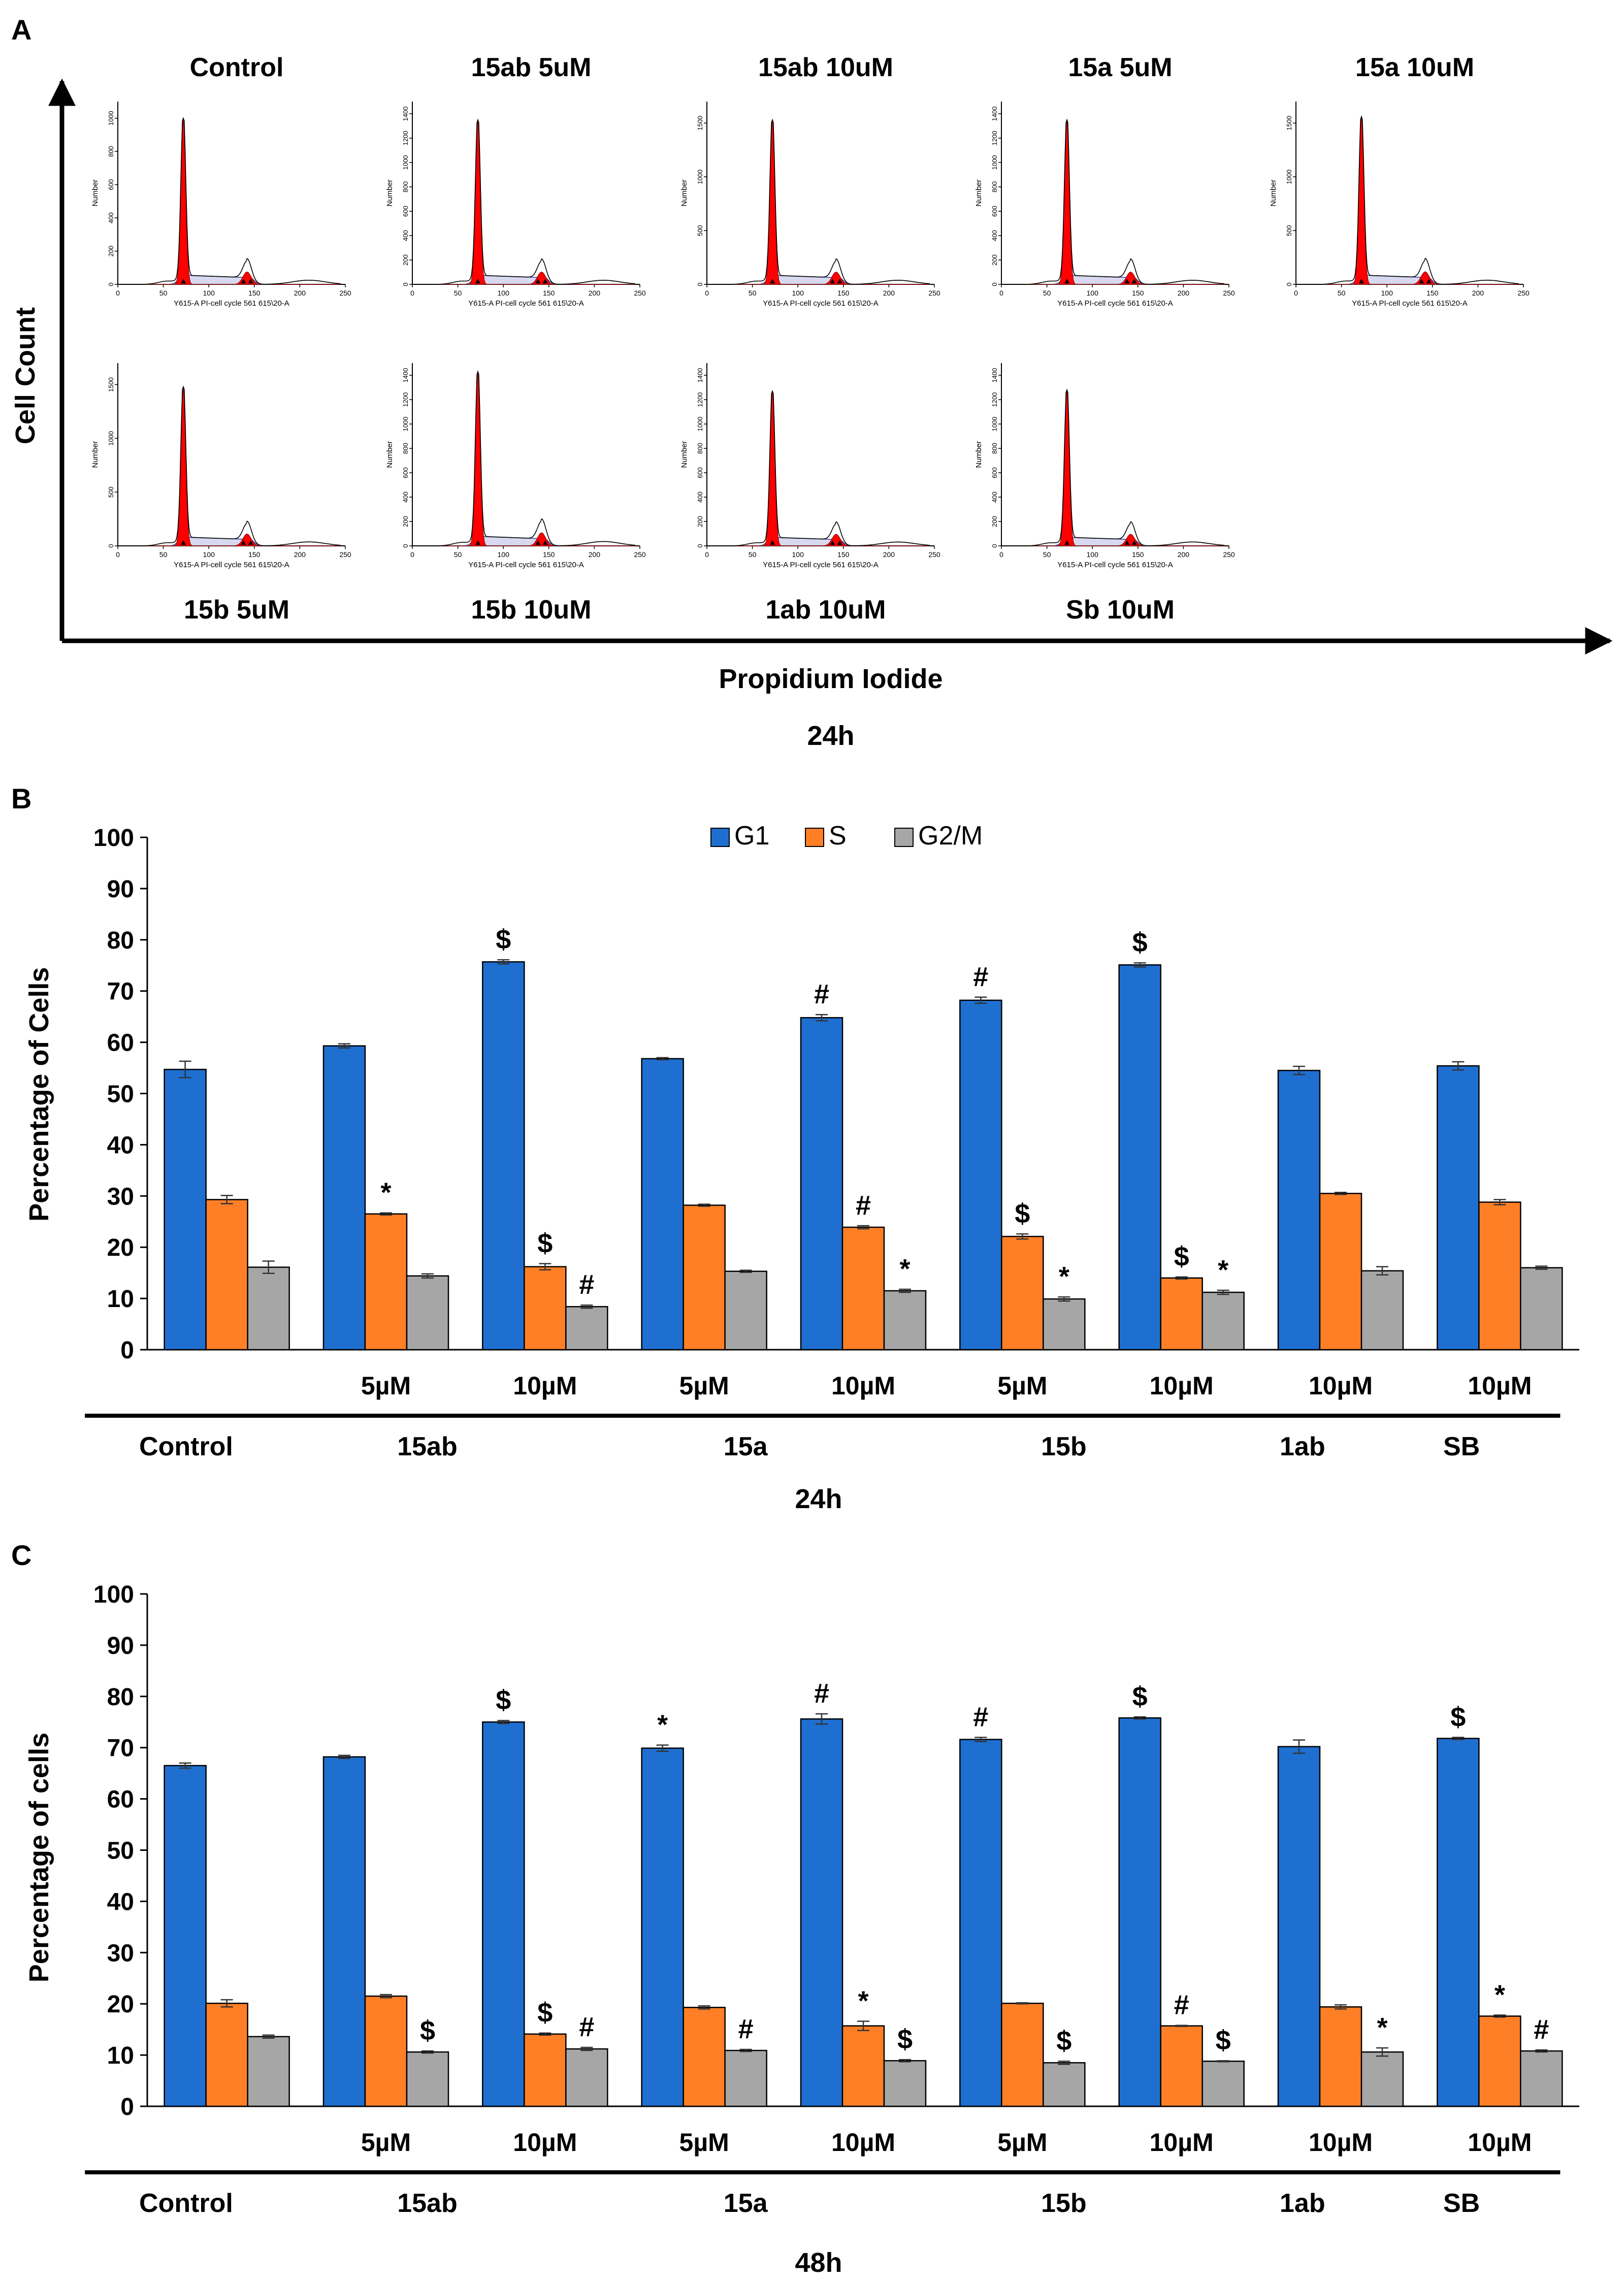 The height and width of the screenshot is (2282, 1624). Describe the element at coordinates (700, 177) in the screenshot. I see `histogram-y-tick-label: 1000` at that location.